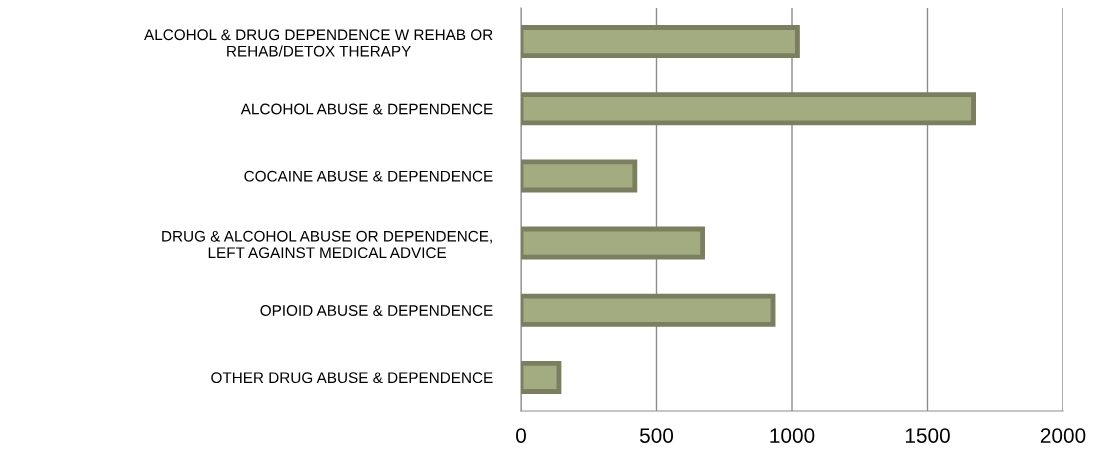  Describe the element at coordinates (927, 435) in the screenshot. I see `x-tick-label: 1500` at that location.